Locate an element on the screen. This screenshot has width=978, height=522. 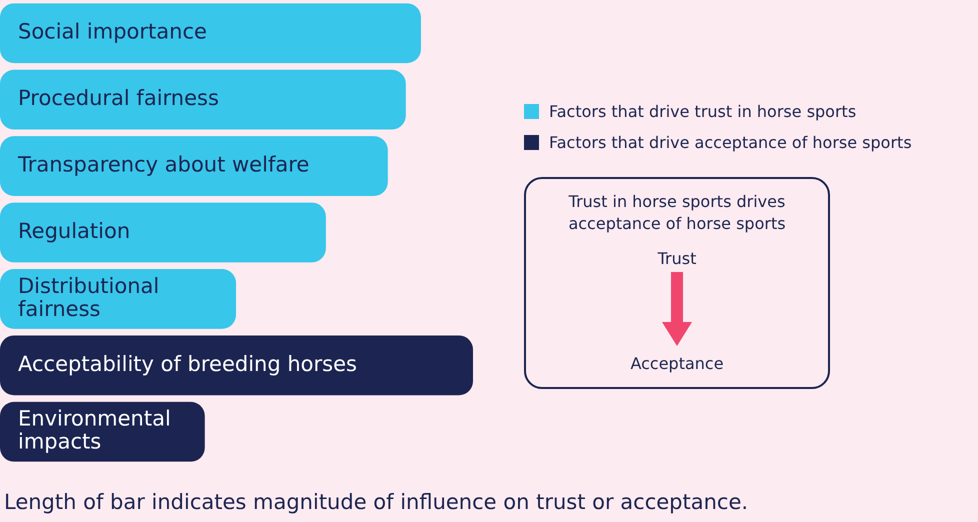
legend-label: Factors that drive trust in horse sports is located at coordinates (702, 111).